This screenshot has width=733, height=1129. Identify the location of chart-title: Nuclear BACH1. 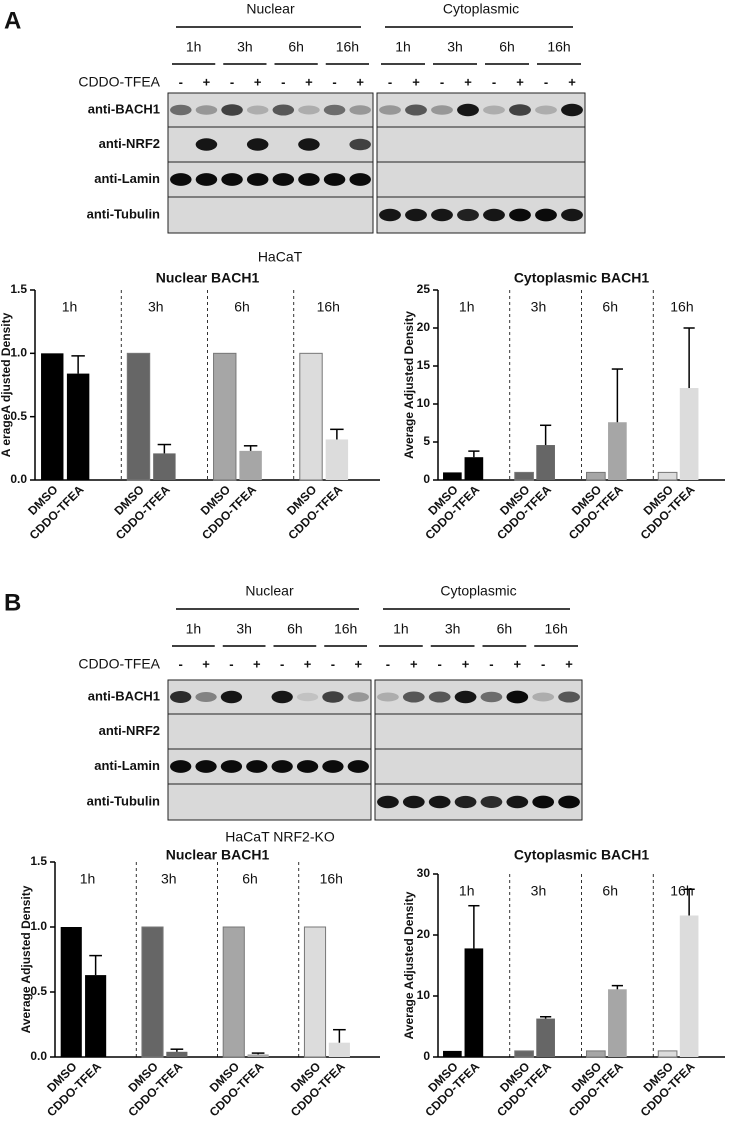
(218, 855).